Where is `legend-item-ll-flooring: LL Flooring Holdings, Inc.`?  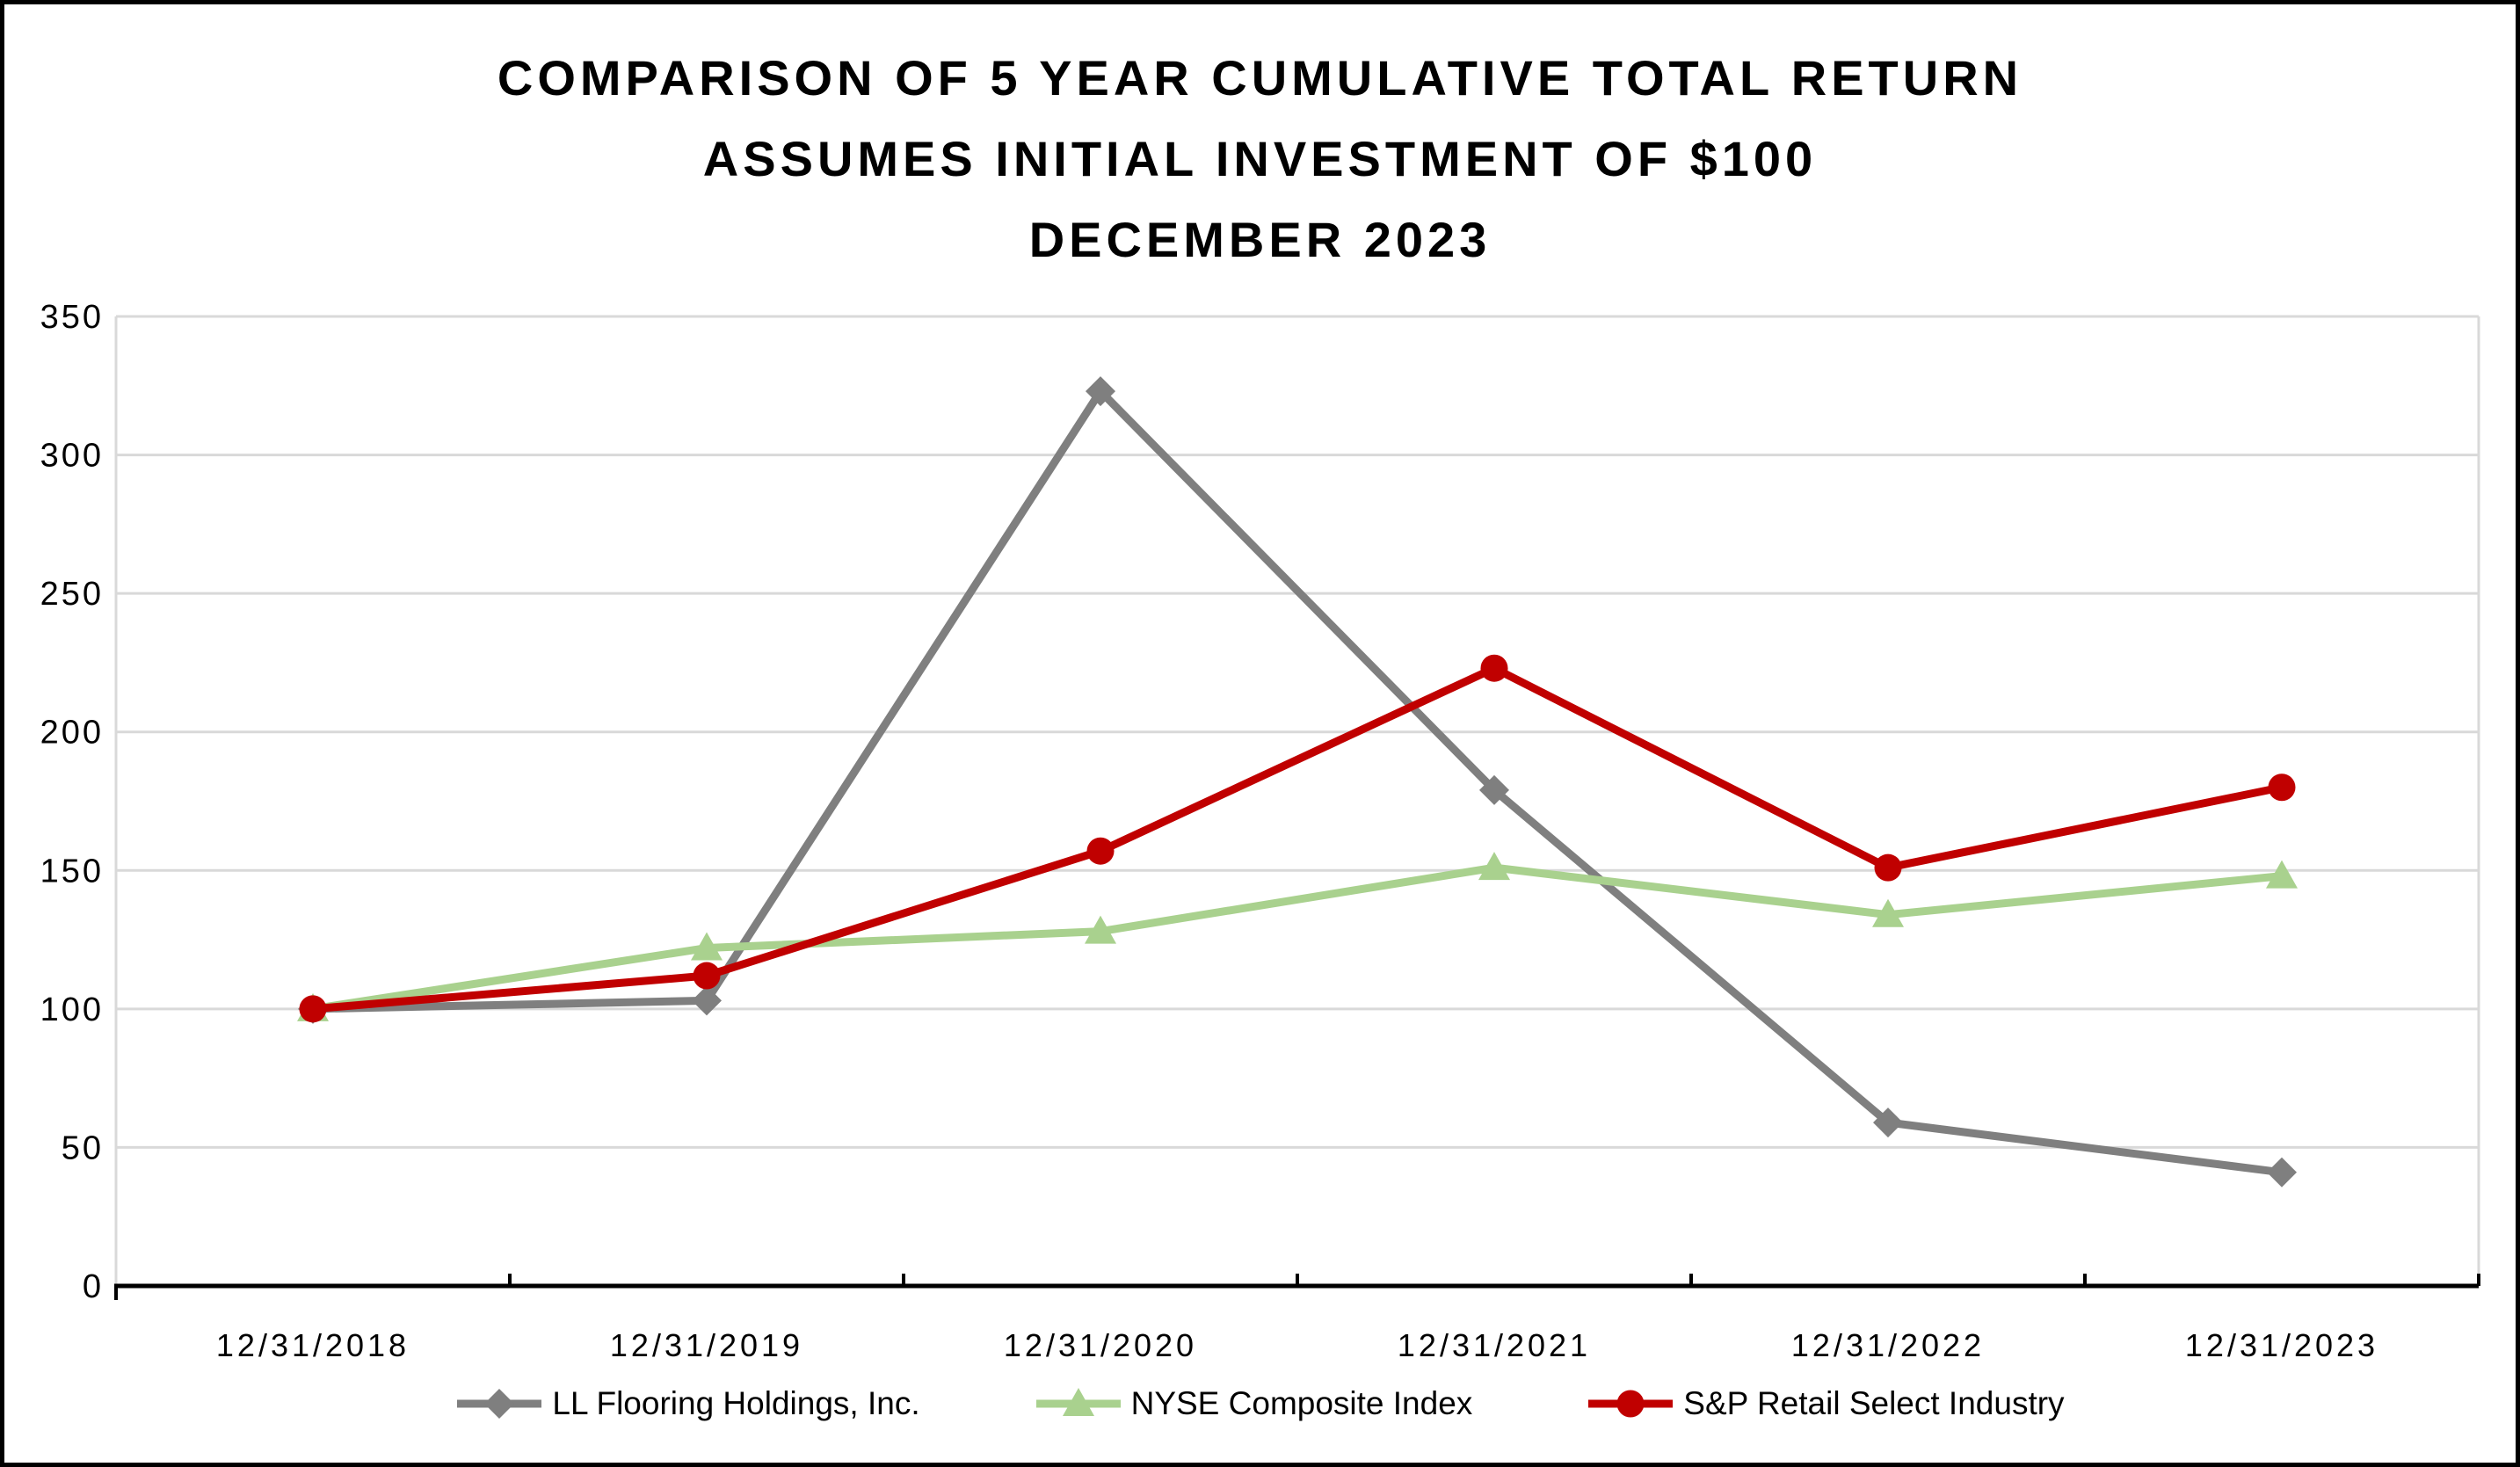 legend-item-ll-flooring: LL Flooring Holdings, Inc. is located at coordinates (687, 1403).